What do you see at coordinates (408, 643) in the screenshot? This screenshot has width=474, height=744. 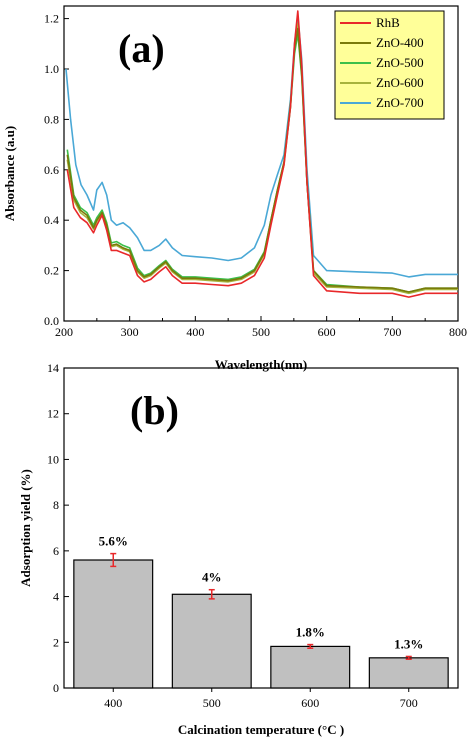 I see `data-label: 1.3%` at bounding box center [408, 643].